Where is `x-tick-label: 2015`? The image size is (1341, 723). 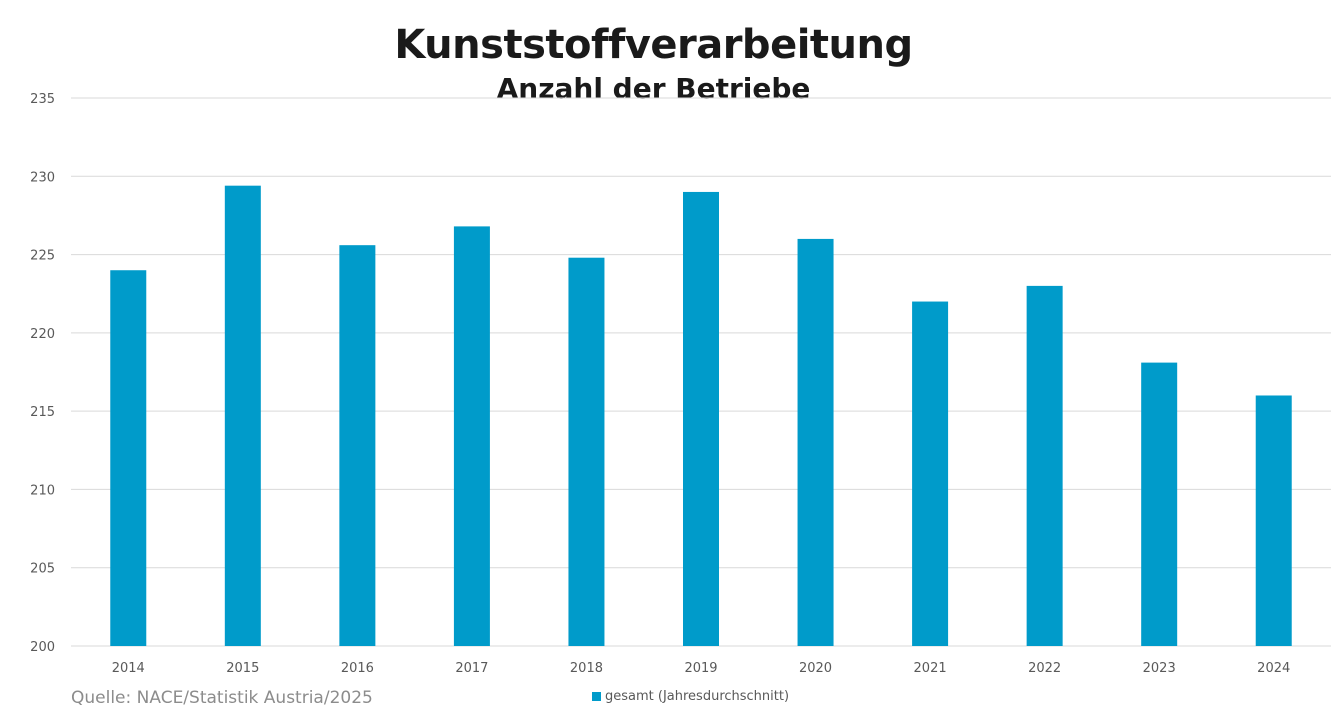
x-tick-label: 2015 is located at coordinates (242, 668).